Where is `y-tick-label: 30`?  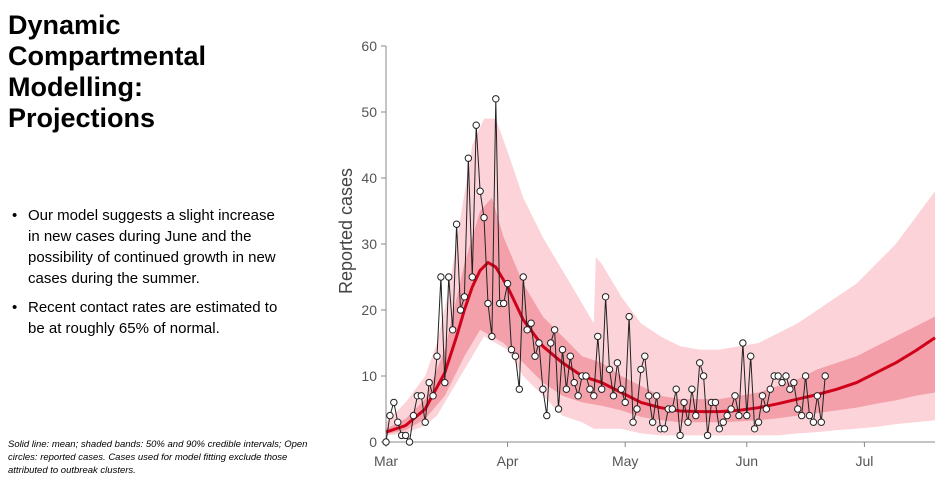
y-tick-label: 30 is located at coordinates (369, 244).